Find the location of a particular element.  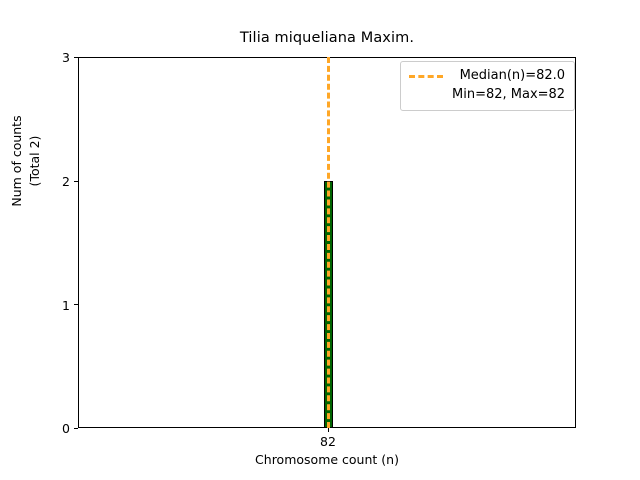

chart-legend: Median(n)=82.0 Min=82, Max=82 is located at coordinates (488, 86).